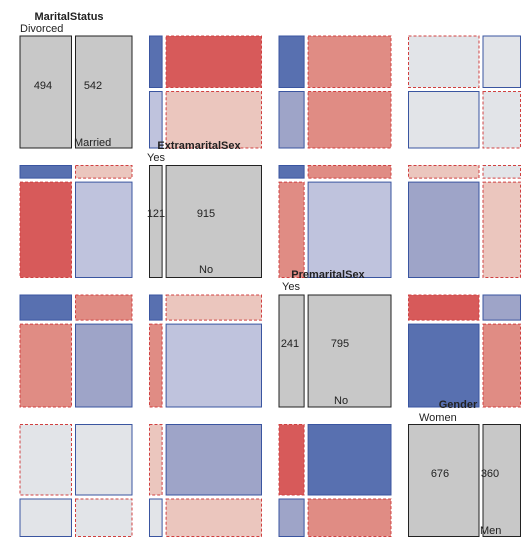 This screenshot has width=527, height=542. I want to click on var-title-maritalstatus: MaritalStatus, so click(68, 17).